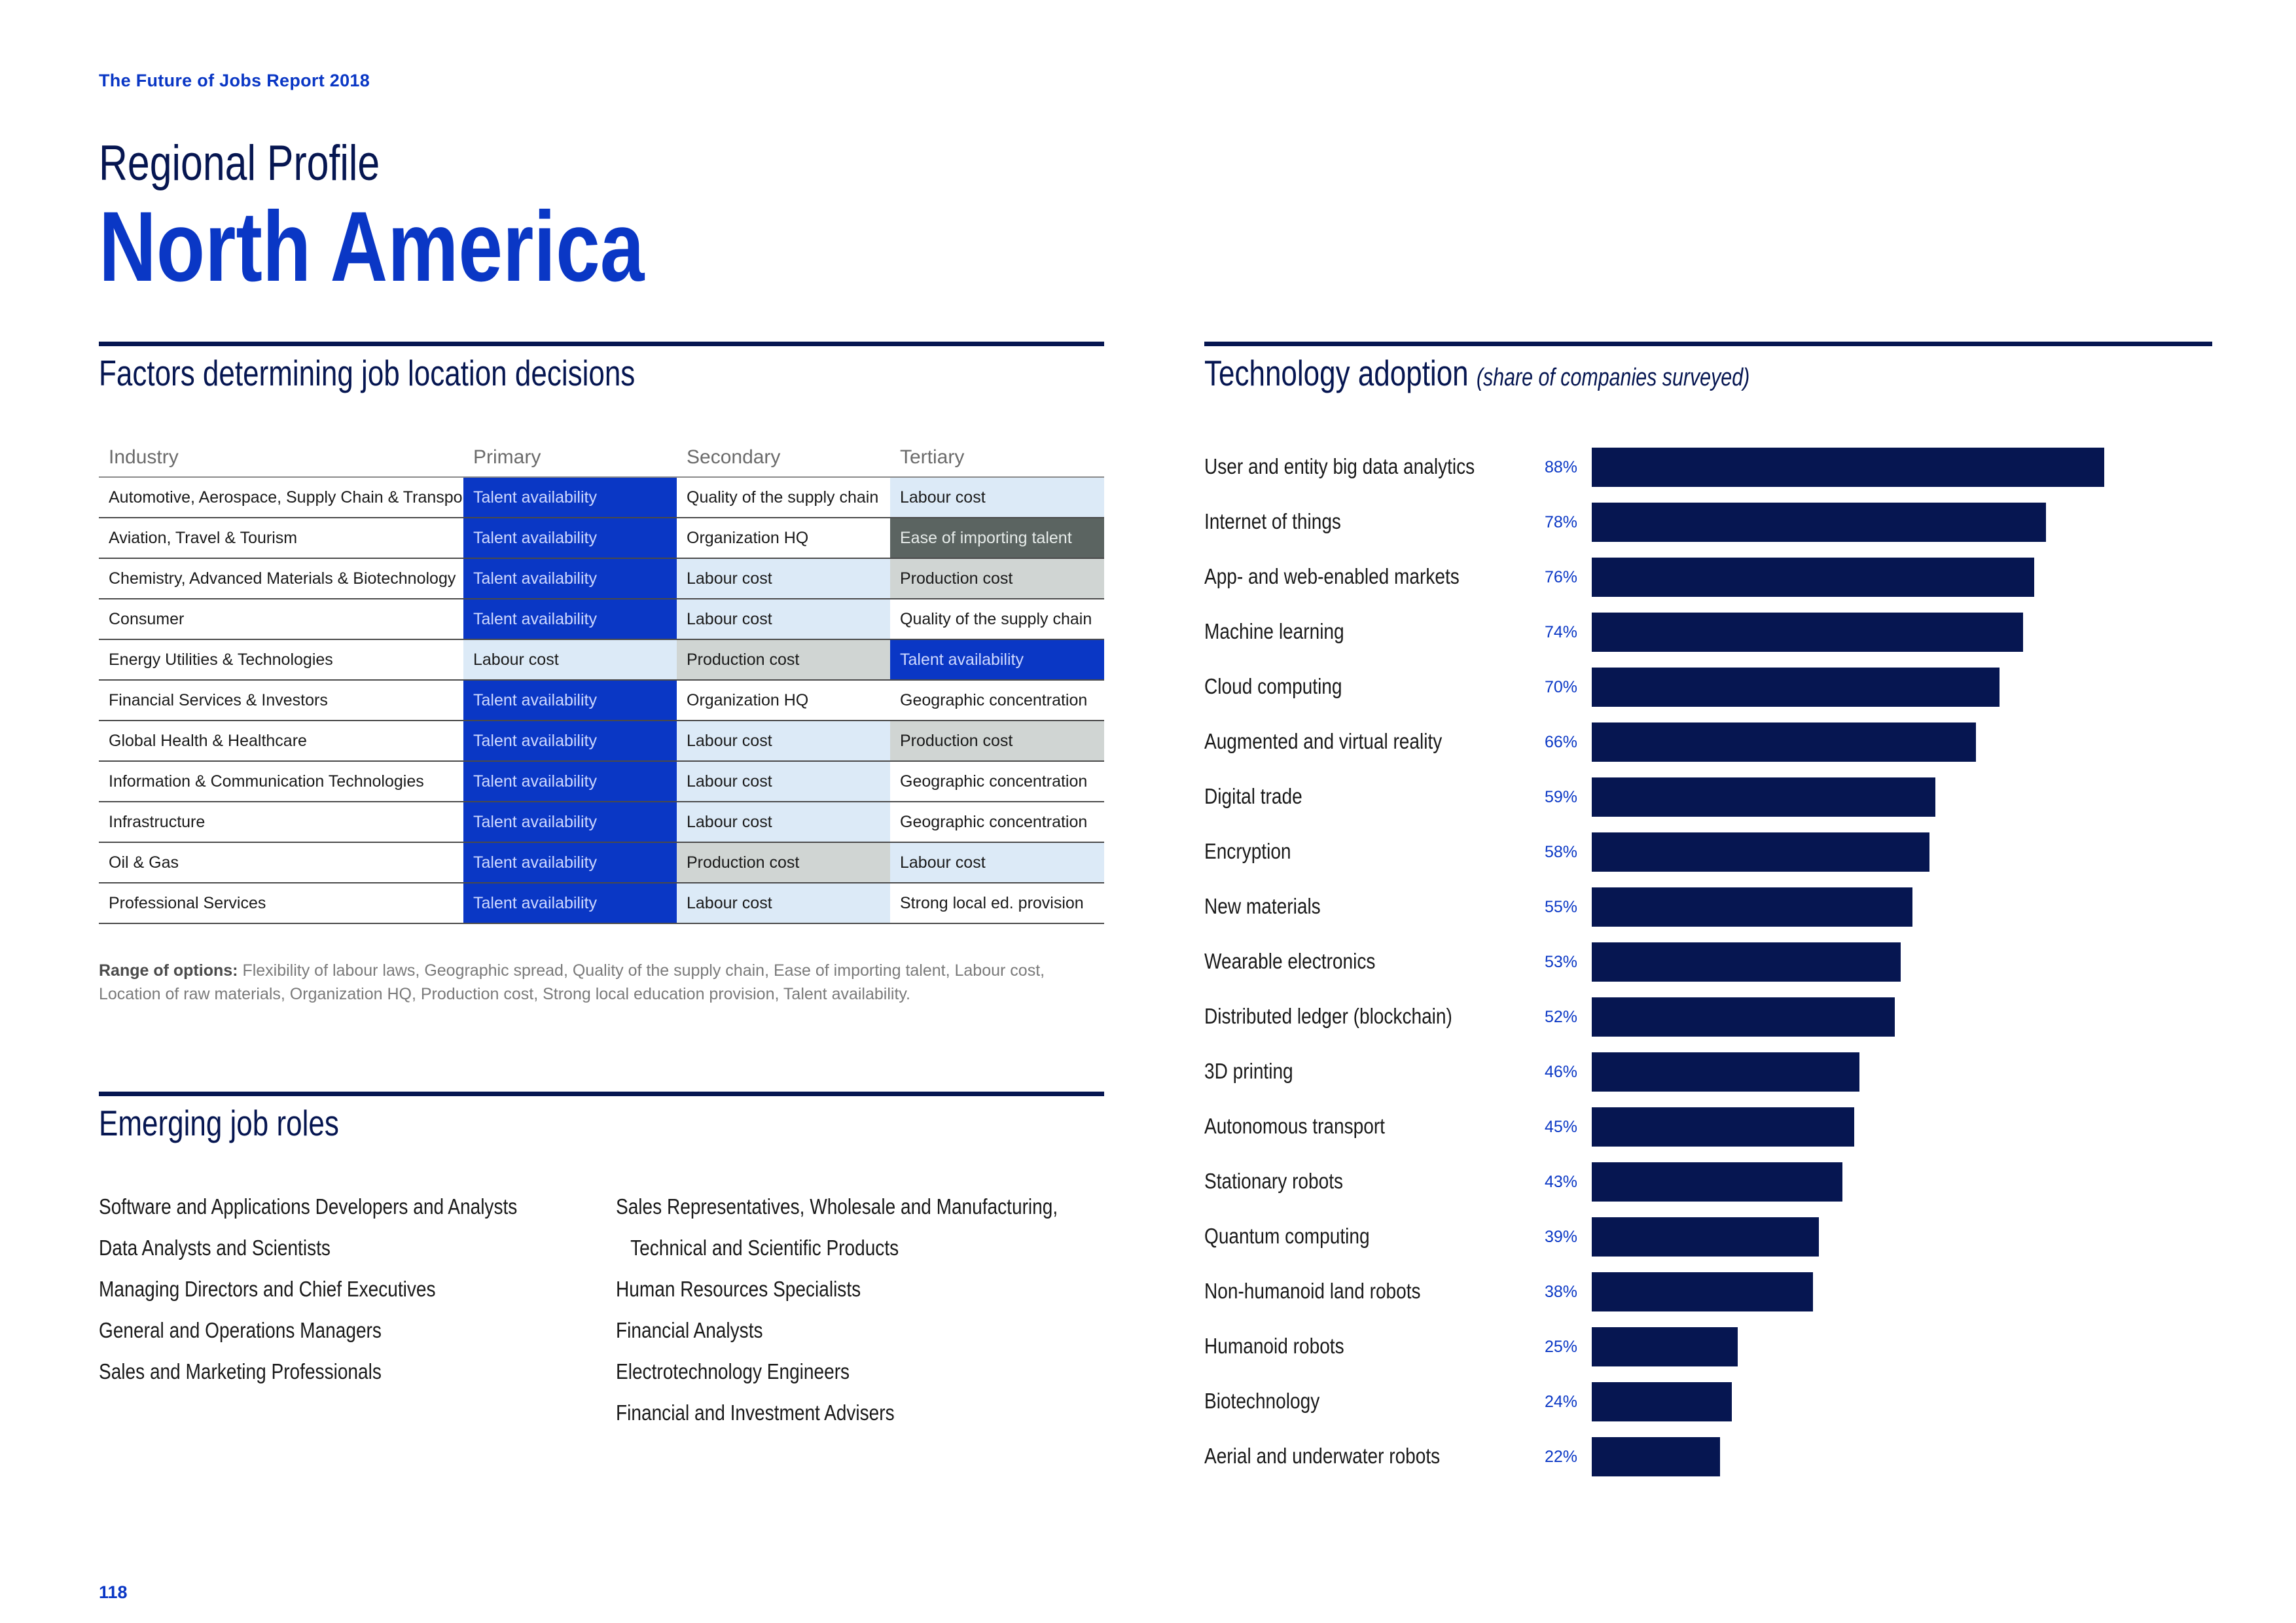 The image size is (2296, 1623). Describe the element at coordinates (1272, 521) in the screenshot. I see `bar-category-label: Internet of things` at that location.